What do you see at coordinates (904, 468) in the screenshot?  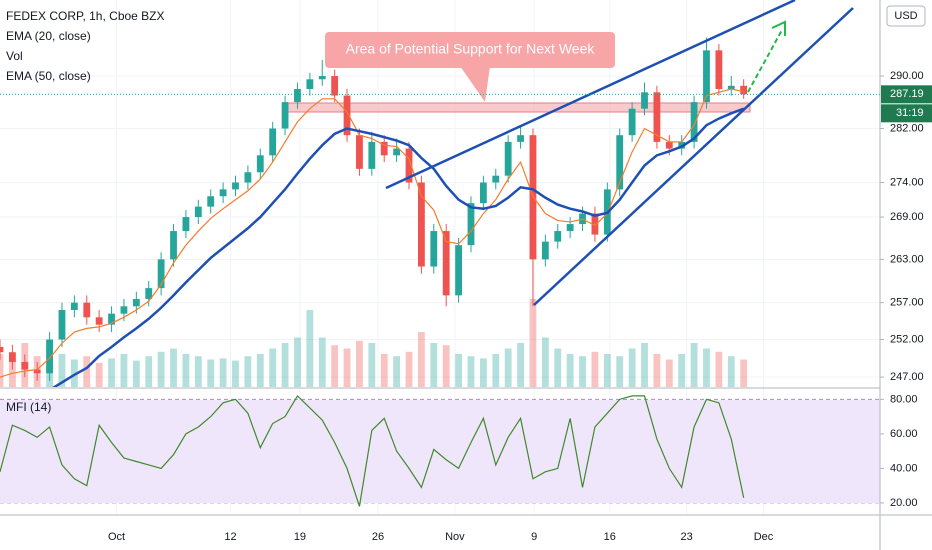 I see `y-tick-label: 40.00` at bounding box center [904, 468].